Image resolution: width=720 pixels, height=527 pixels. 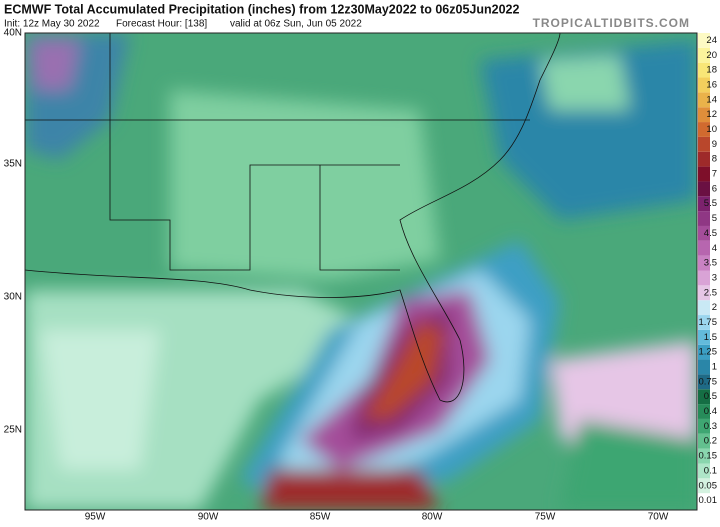 What do you see at coordinates (208, 517) in the screenshot?
I see `lon-label: 90W` at bounding box center [208, 517].